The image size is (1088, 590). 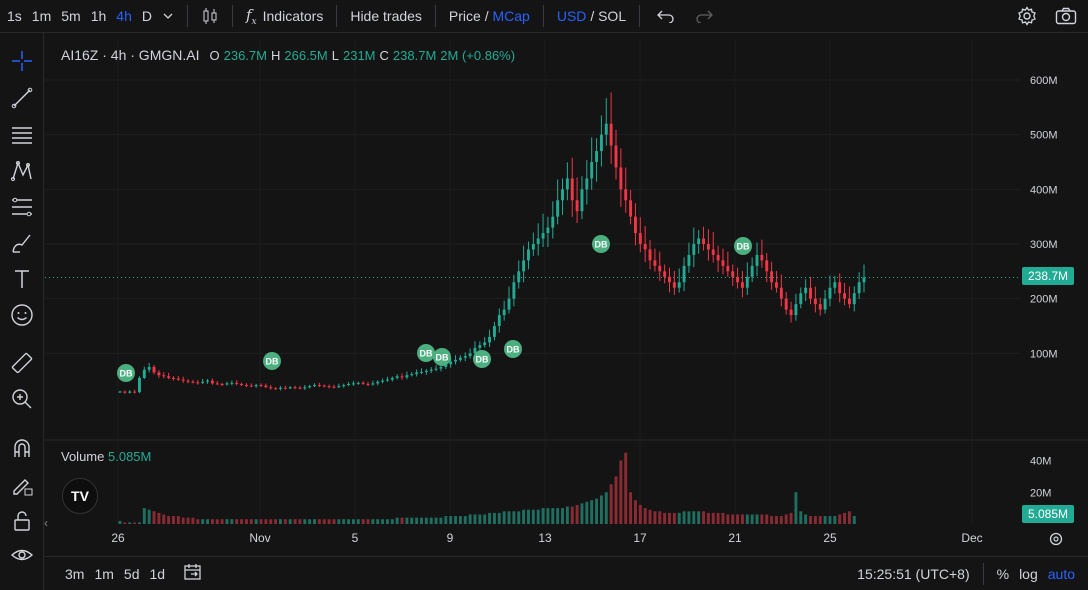 I want to click on gear-center, so click(x=1056, y=539).